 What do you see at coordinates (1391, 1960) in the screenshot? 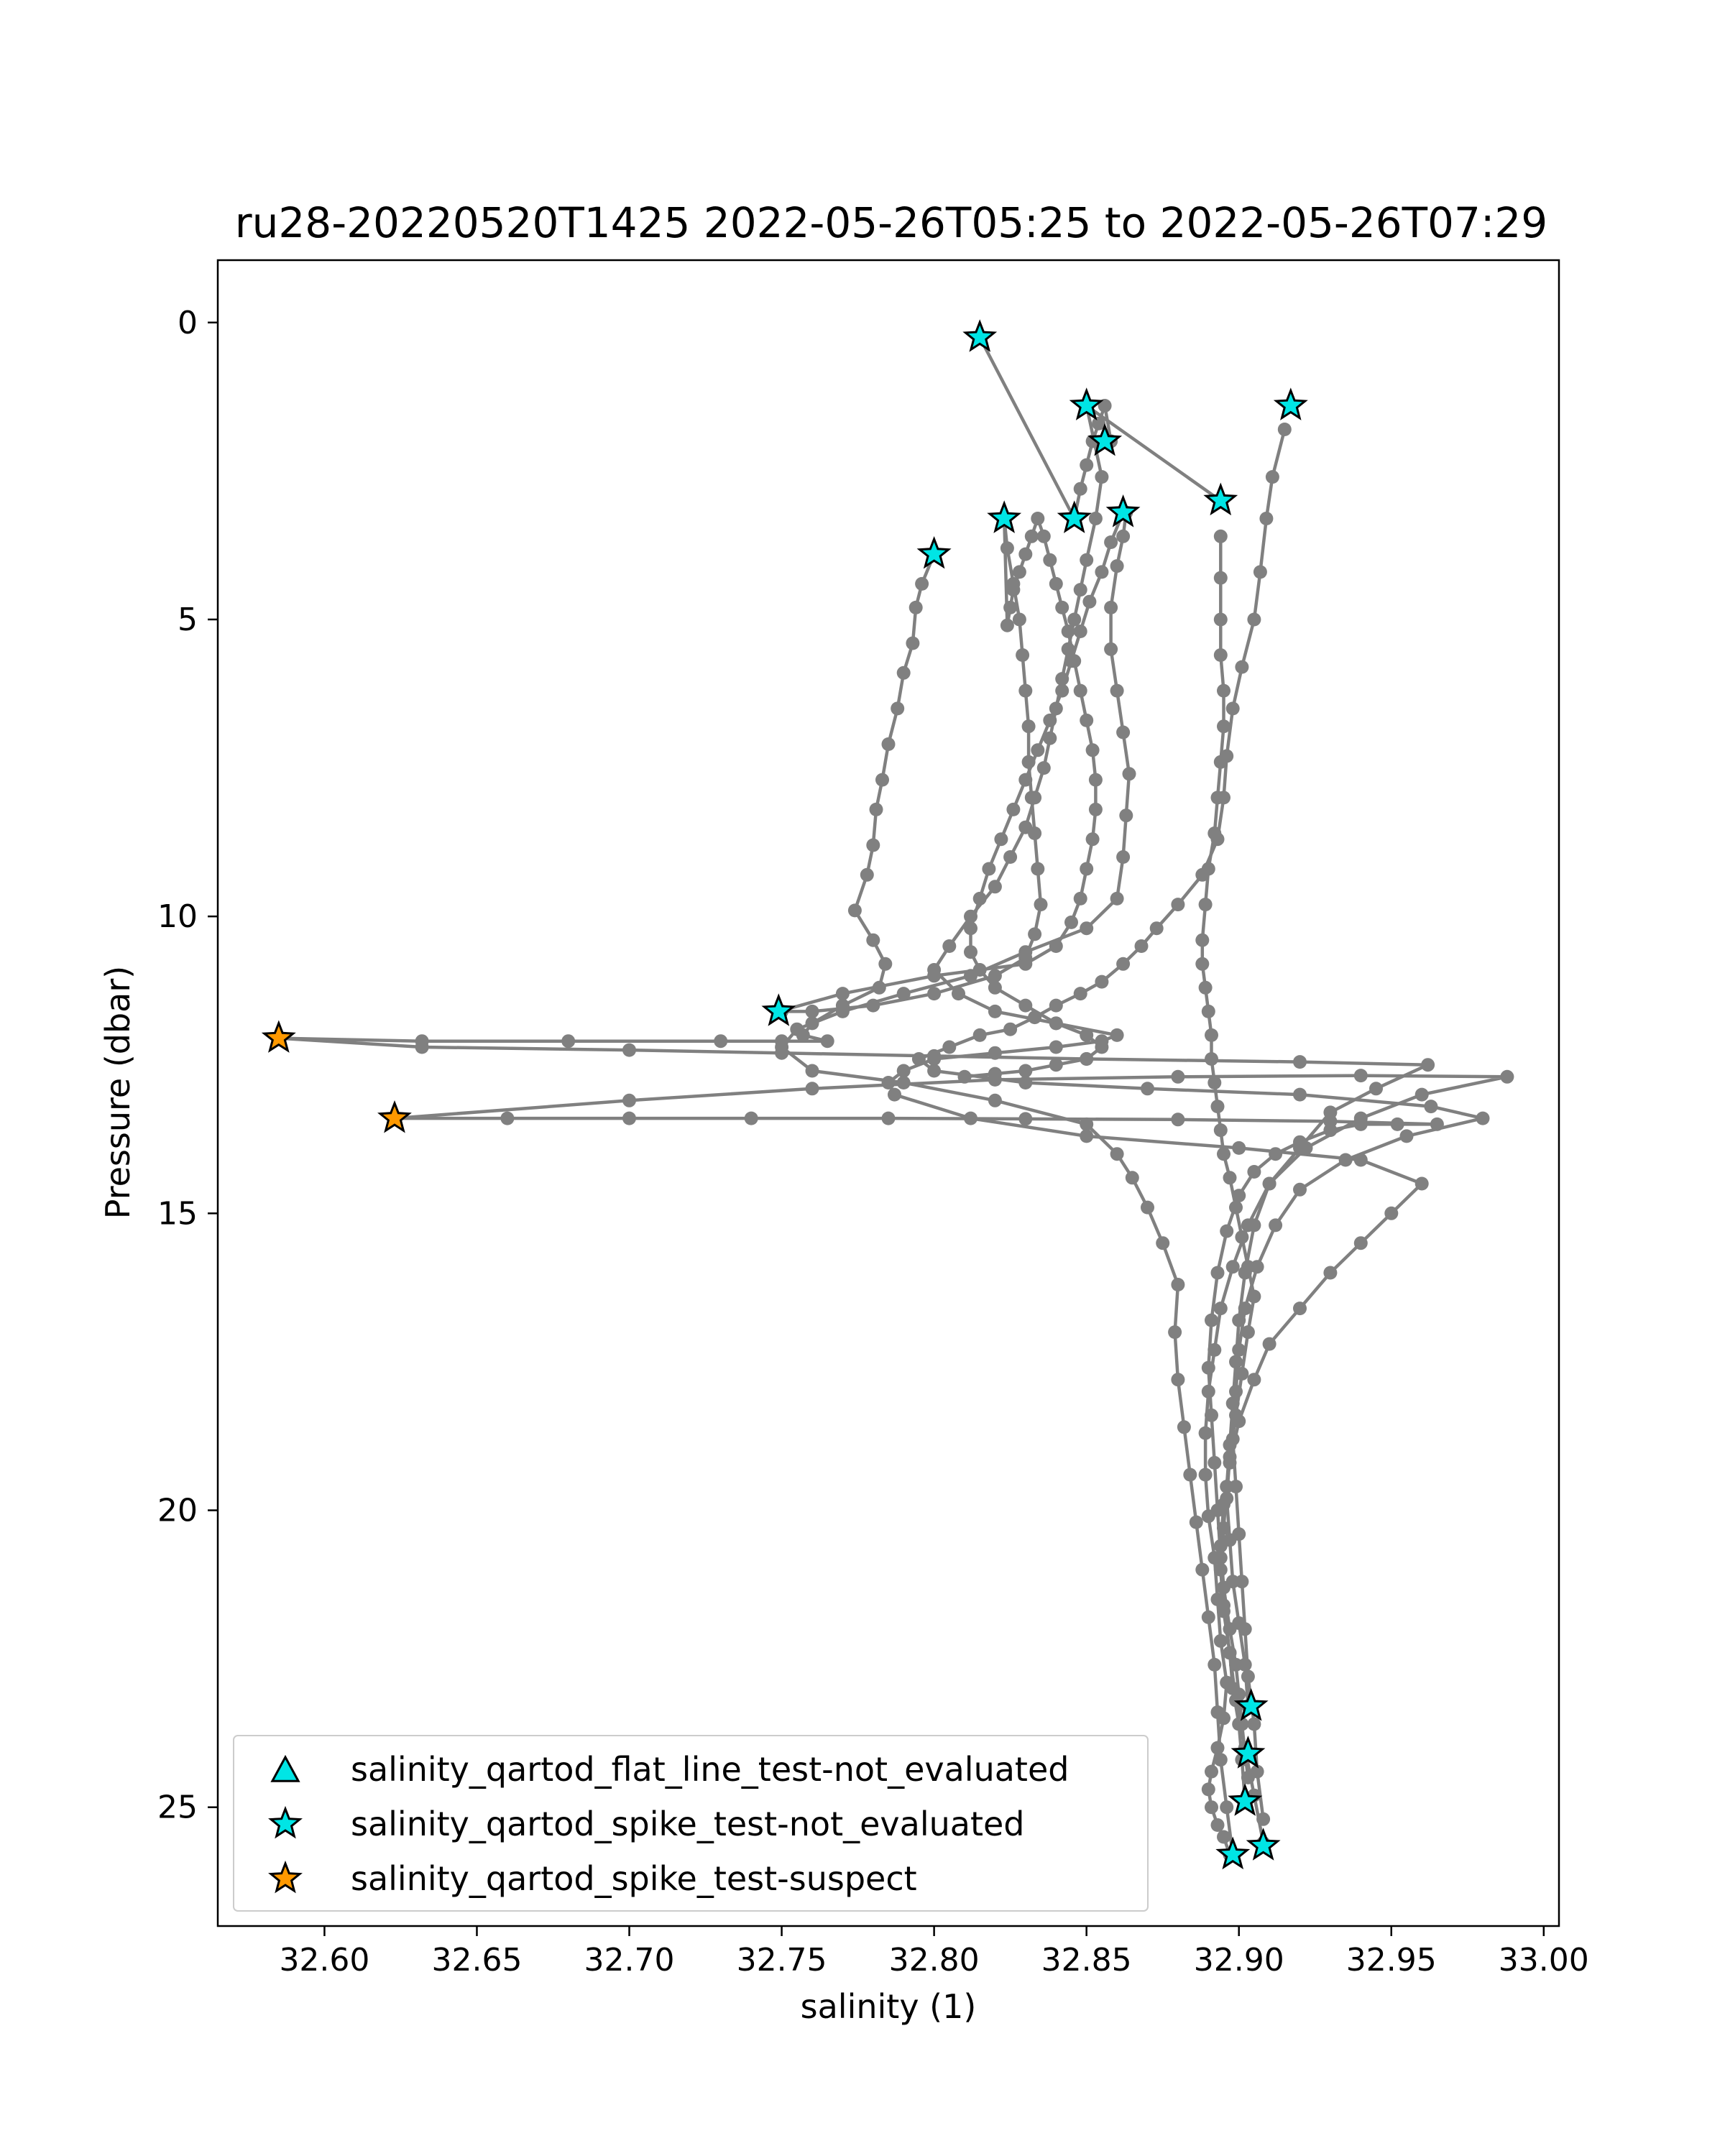
I see `x-tick-label: 32.95` at bounding box center [1391, 1960].